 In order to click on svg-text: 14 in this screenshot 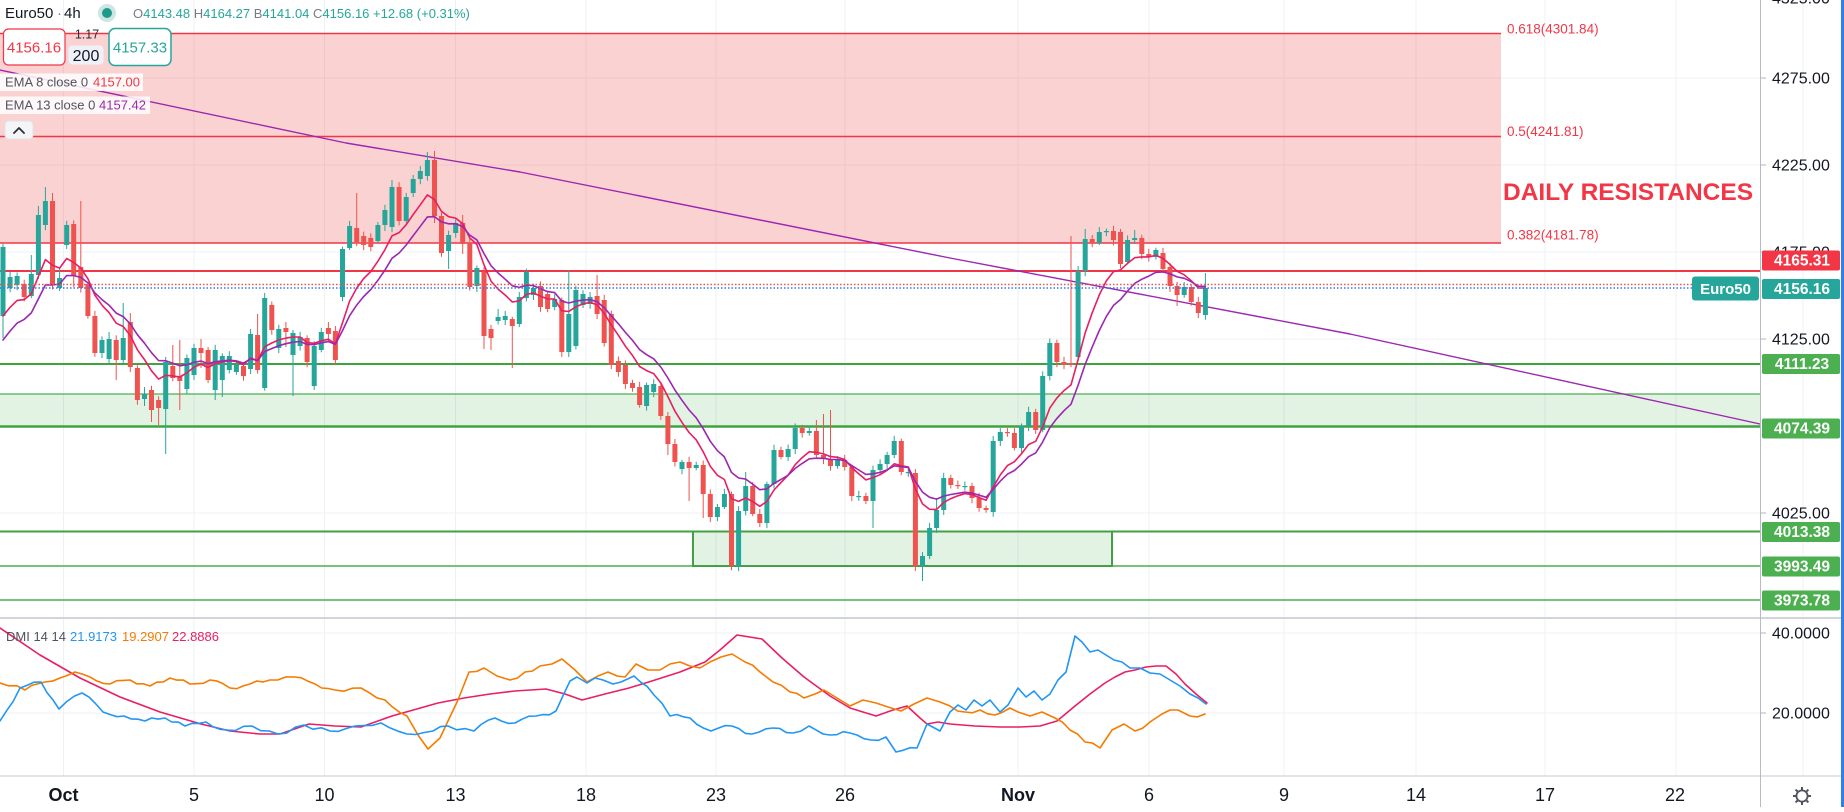, I will do `click(1416, 795)`.